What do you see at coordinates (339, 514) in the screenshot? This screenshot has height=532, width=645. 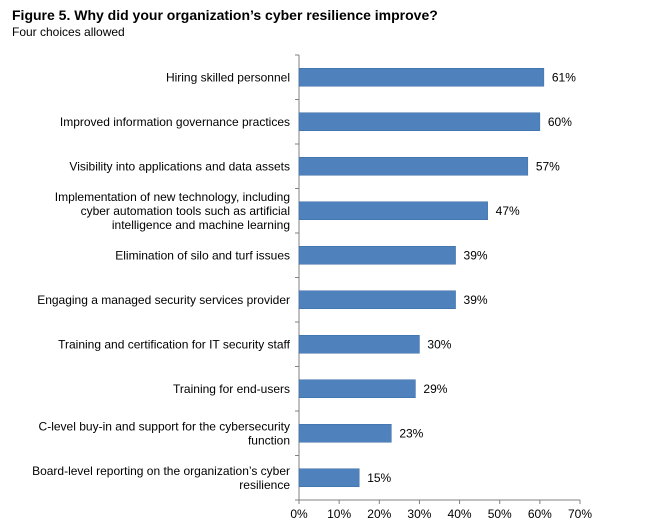 I see `x-tick-label: 10%` at bounding box center [339, 514].